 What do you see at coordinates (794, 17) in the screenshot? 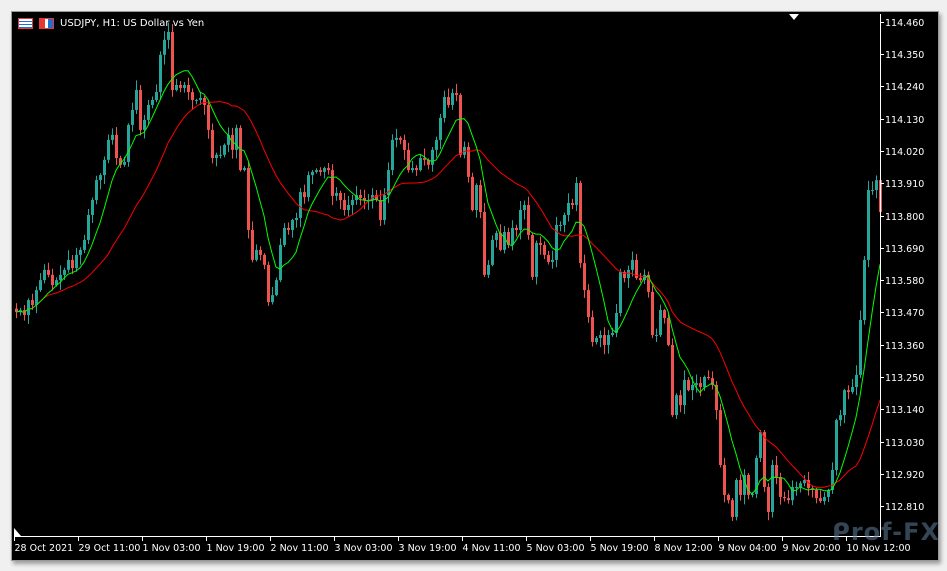
I see `chart-shift-marker-icon` at bounding box center [794, 17].